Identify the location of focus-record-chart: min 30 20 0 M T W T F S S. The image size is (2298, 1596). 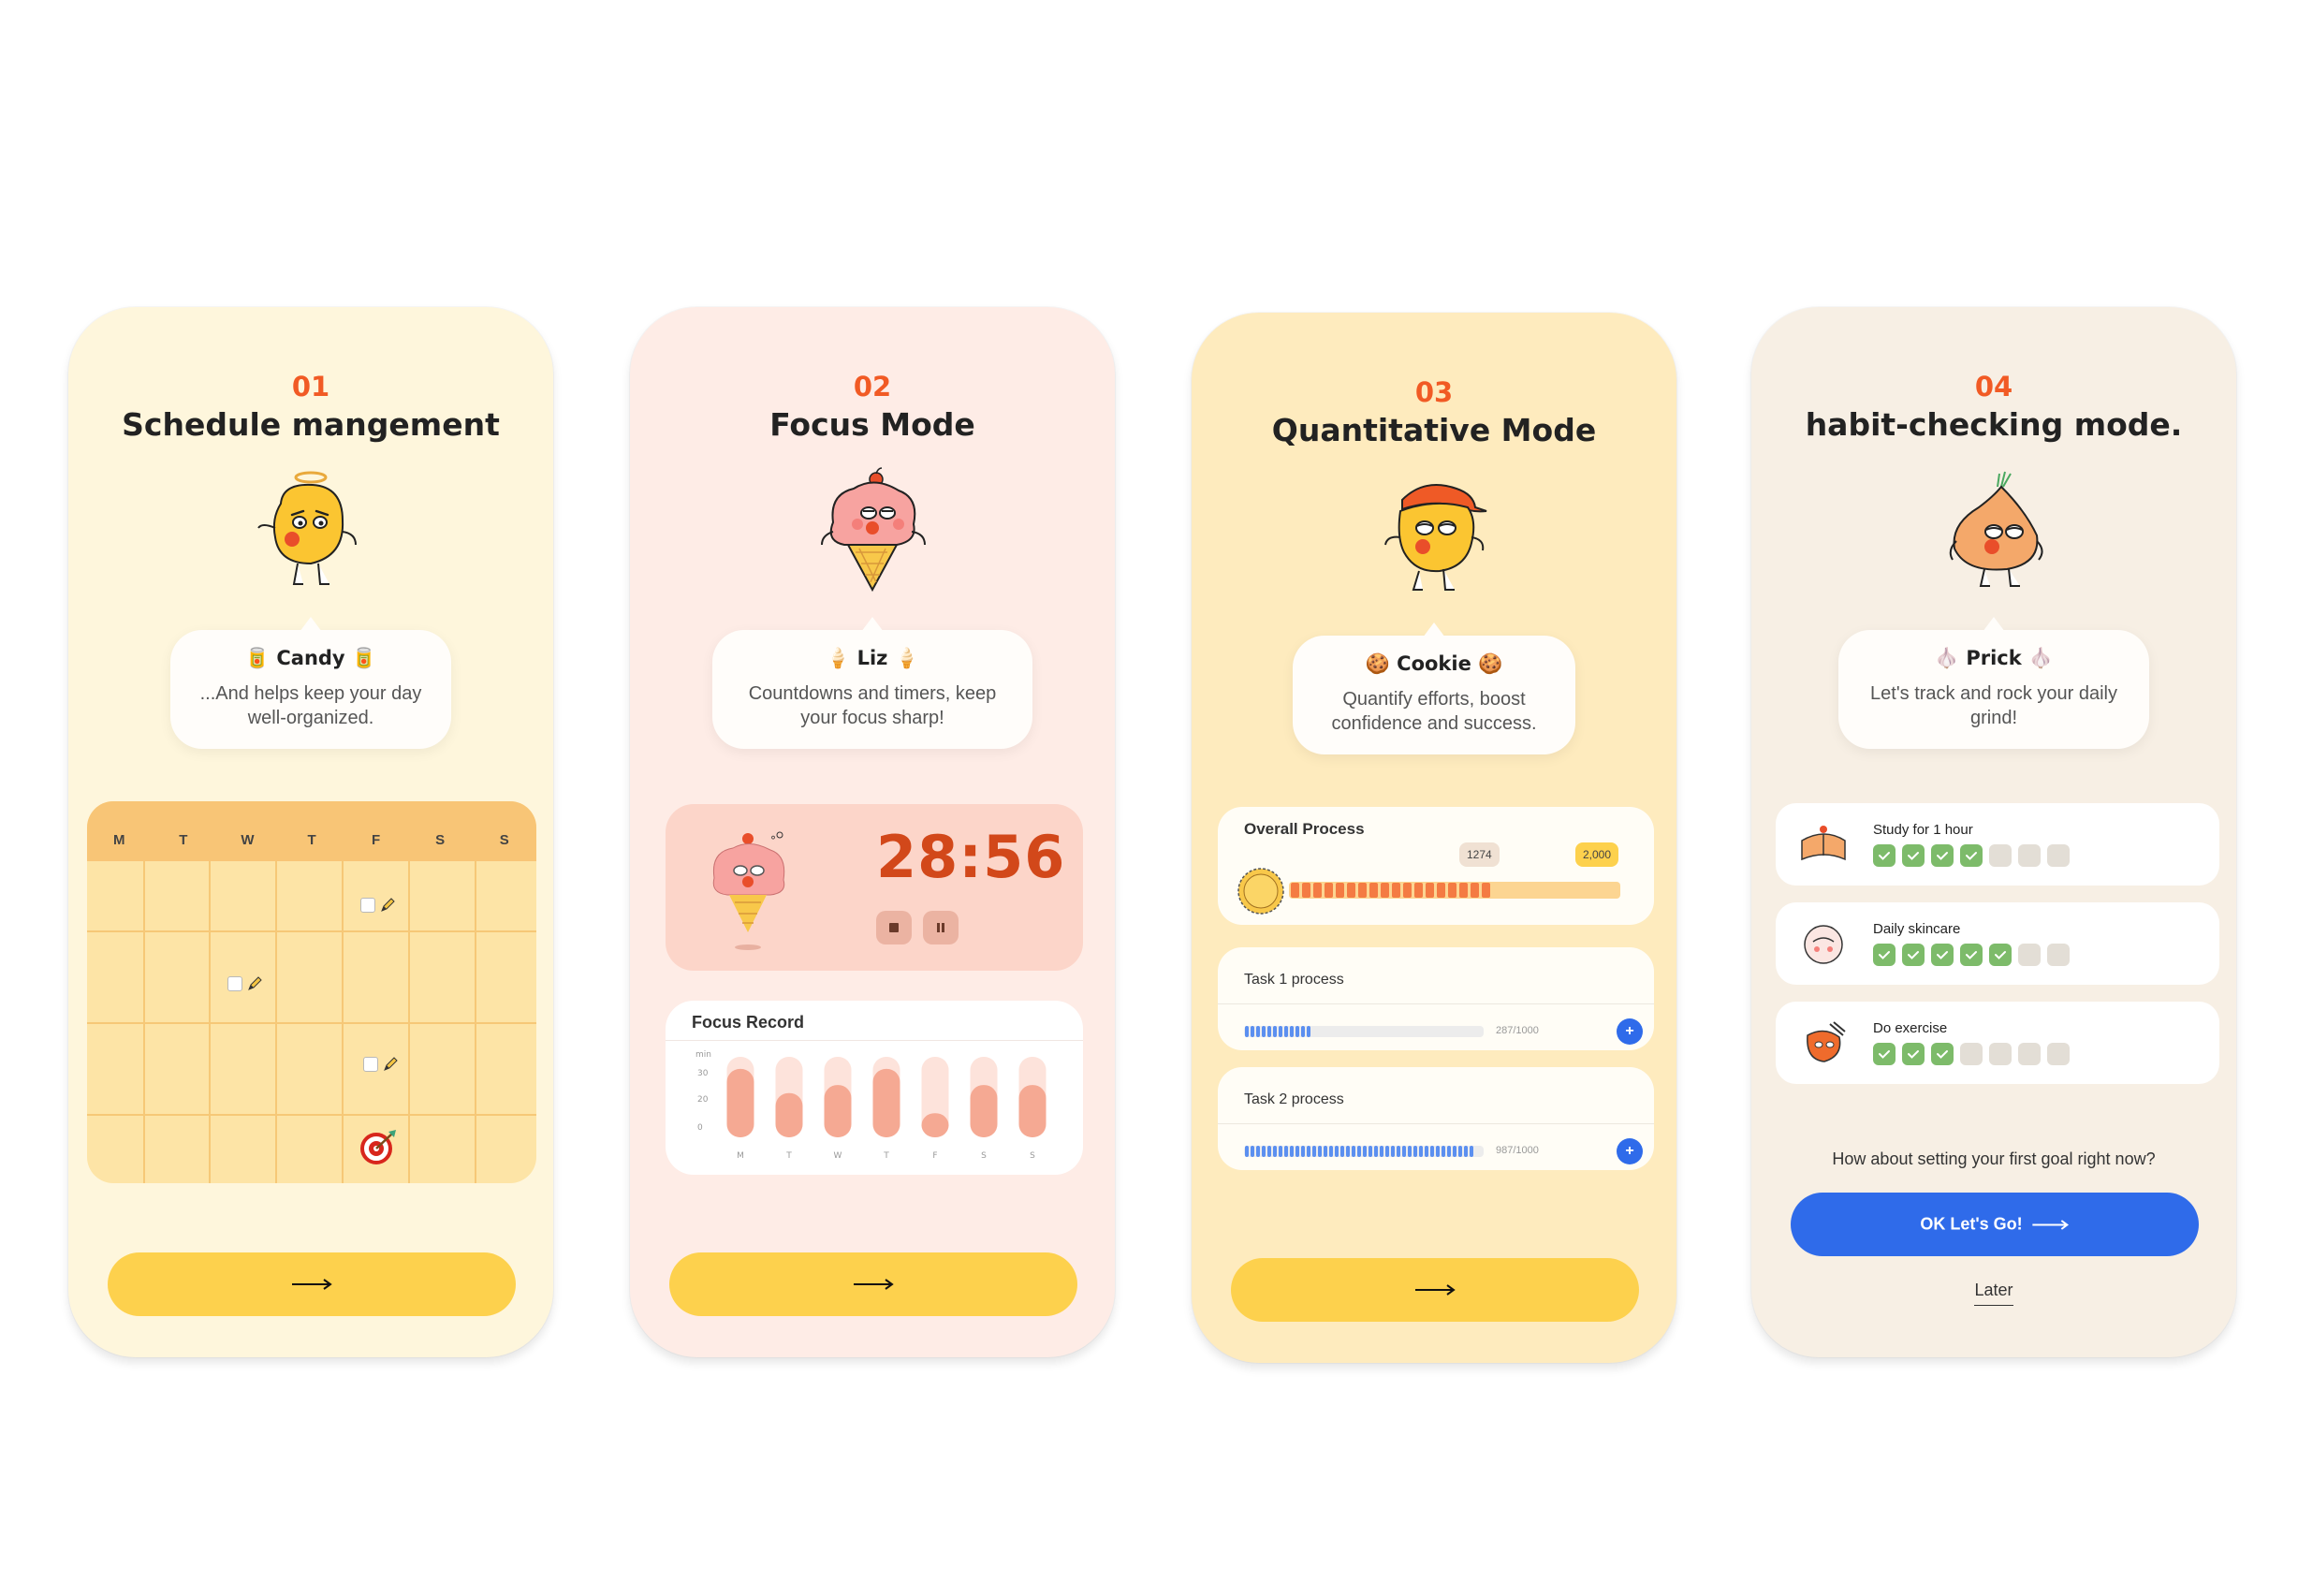
(871, 1105).